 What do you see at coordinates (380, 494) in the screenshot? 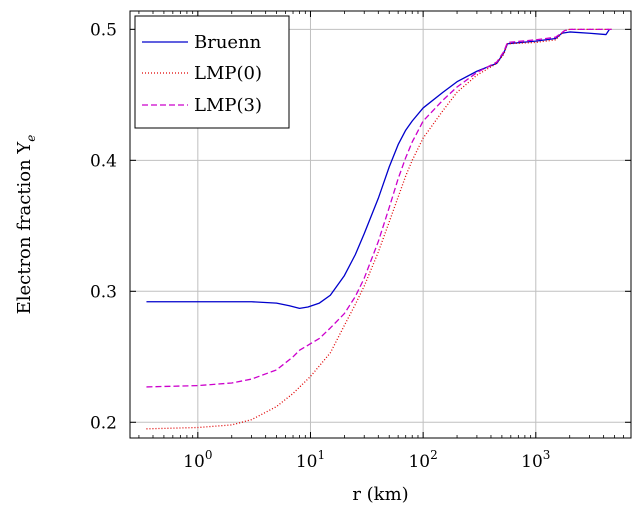
I see `x-axis-label: r (km)` at bounding box center [380, 494].